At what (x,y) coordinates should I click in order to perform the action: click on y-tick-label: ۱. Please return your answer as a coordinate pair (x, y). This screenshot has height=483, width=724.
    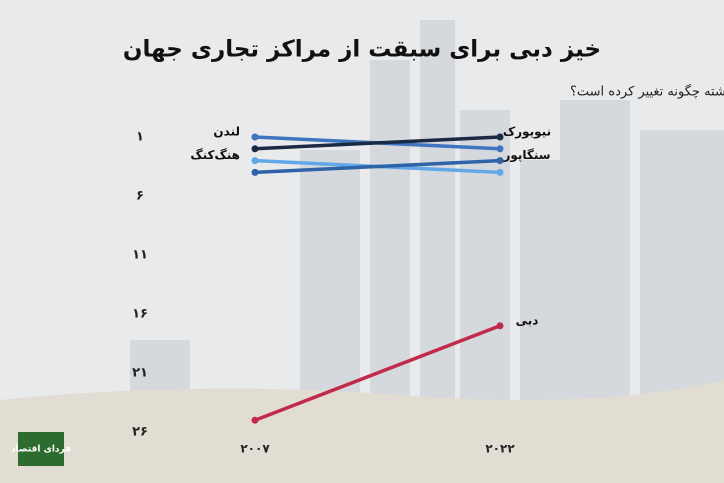
    Looking at the image, I should click on (140, 137).